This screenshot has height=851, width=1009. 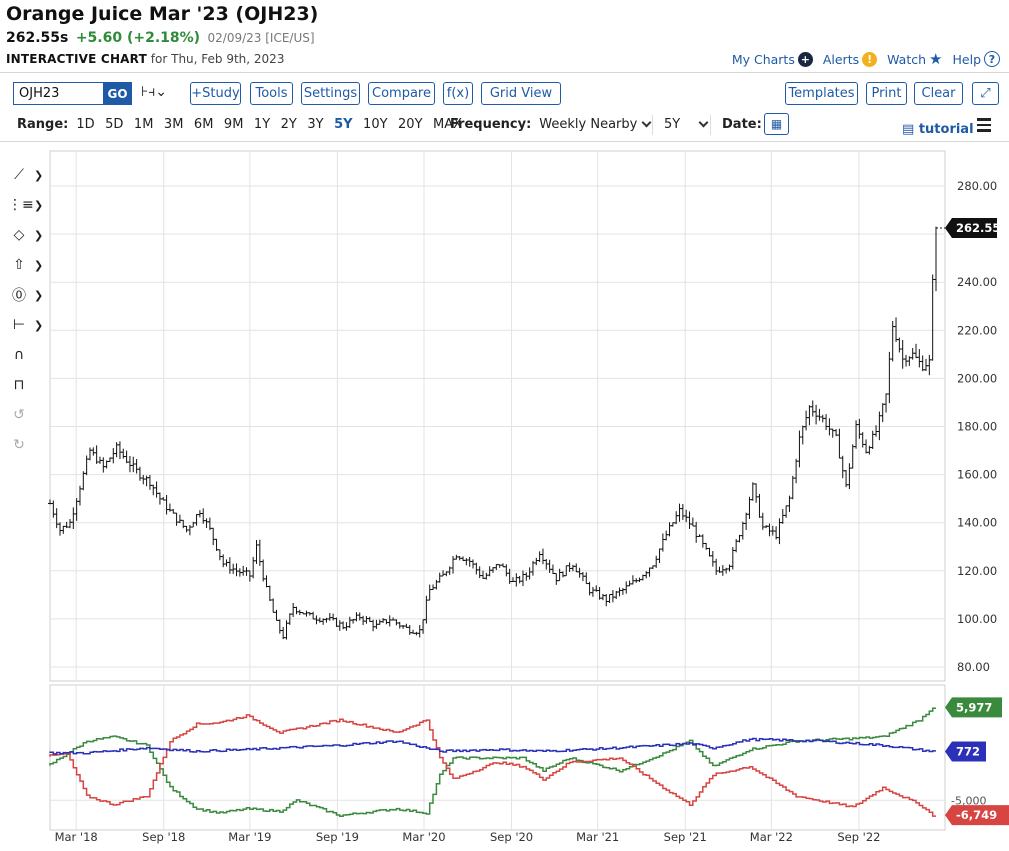 I want to click on tutorial-label: tutorial, so click(x=946, y=129).